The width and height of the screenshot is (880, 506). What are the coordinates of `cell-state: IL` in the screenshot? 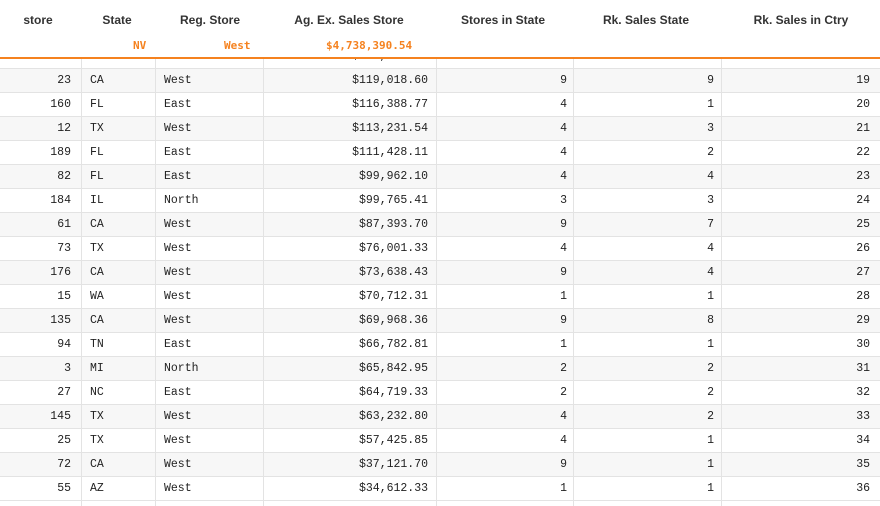 It's located at (97, 200).